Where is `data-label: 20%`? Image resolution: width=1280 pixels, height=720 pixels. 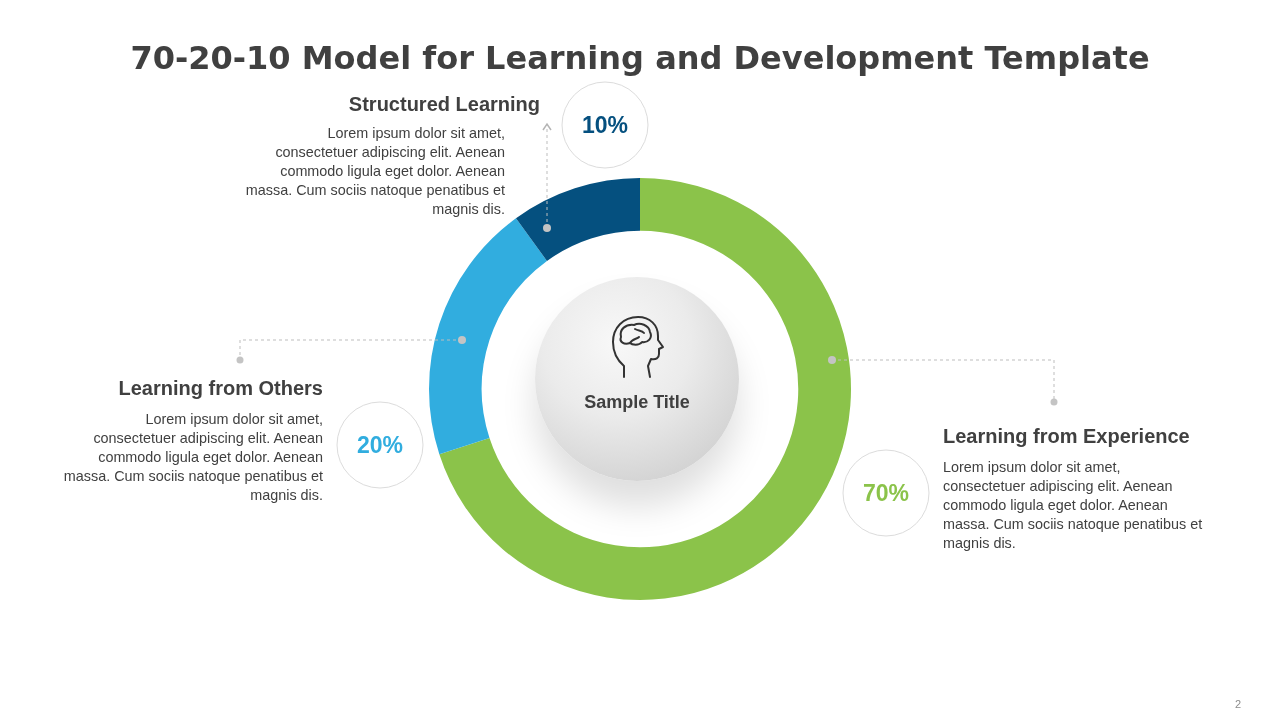
data-label: 20% is located at coordinates (379, 445).